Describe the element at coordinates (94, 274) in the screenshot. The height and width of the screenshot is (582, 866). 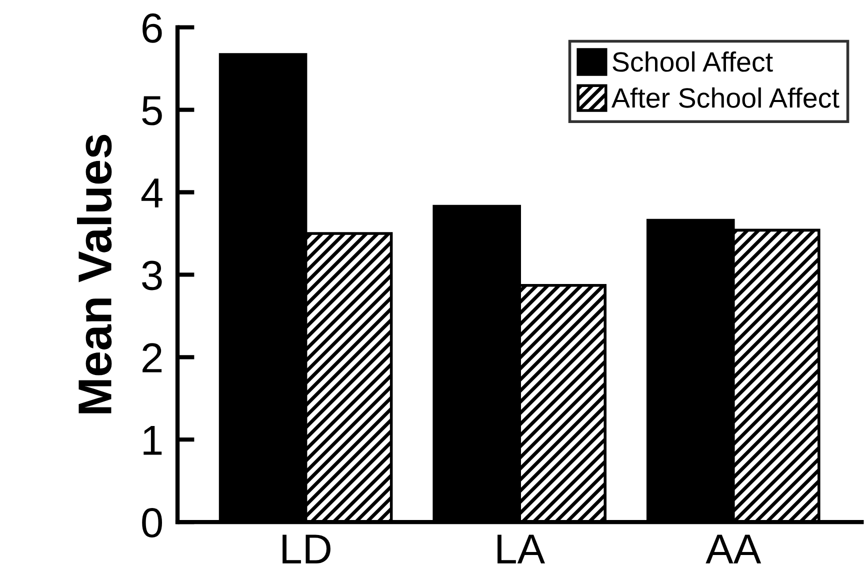
I see `y-axis-title: Mean Values` at that location.